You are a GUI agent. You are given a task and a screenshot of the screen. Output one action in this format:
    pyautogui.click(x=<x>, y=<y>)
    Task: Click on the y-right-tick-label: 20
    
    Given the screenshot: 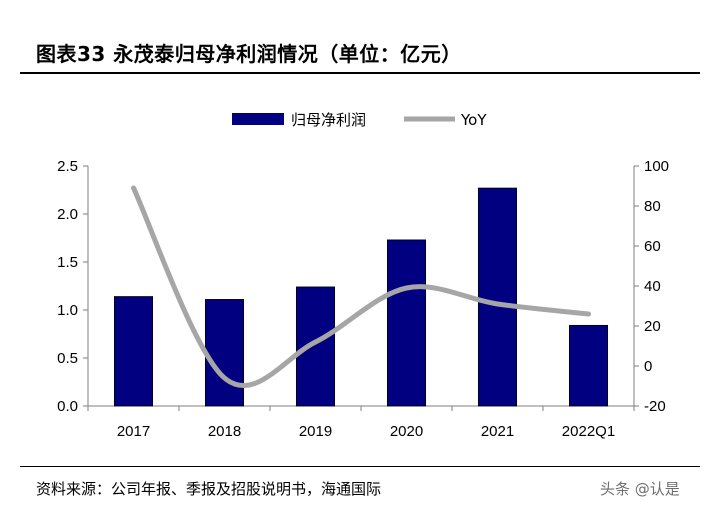 What is the action you would take?
    pyautogui.click(x=652, y=326)
    